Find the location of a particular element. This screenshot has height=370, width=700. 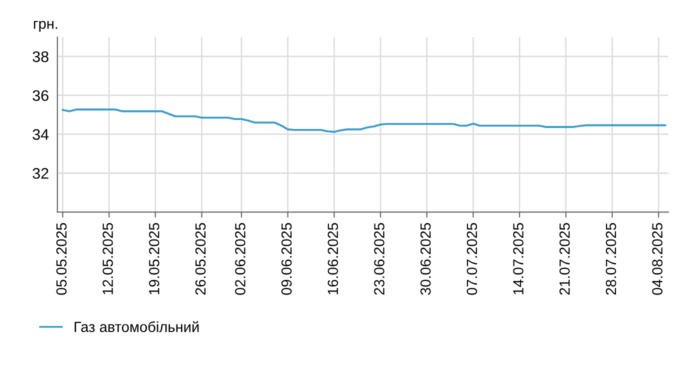

y-tick-label: 36 is located at coordinates (40, 96).